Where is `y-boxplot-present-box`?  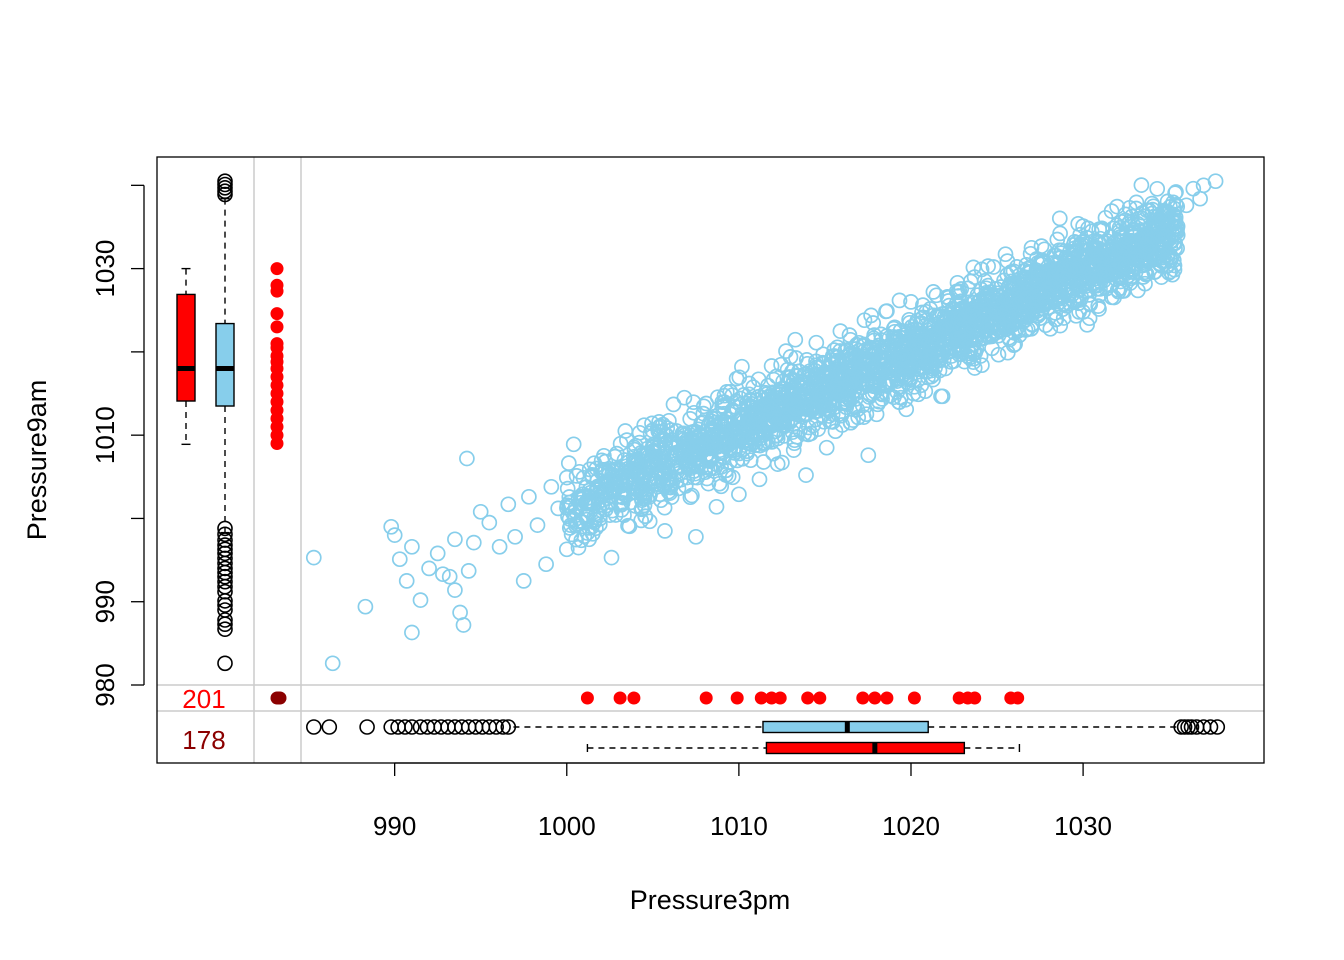 y-boxplot-present-box is located at coordinates (225, 365).